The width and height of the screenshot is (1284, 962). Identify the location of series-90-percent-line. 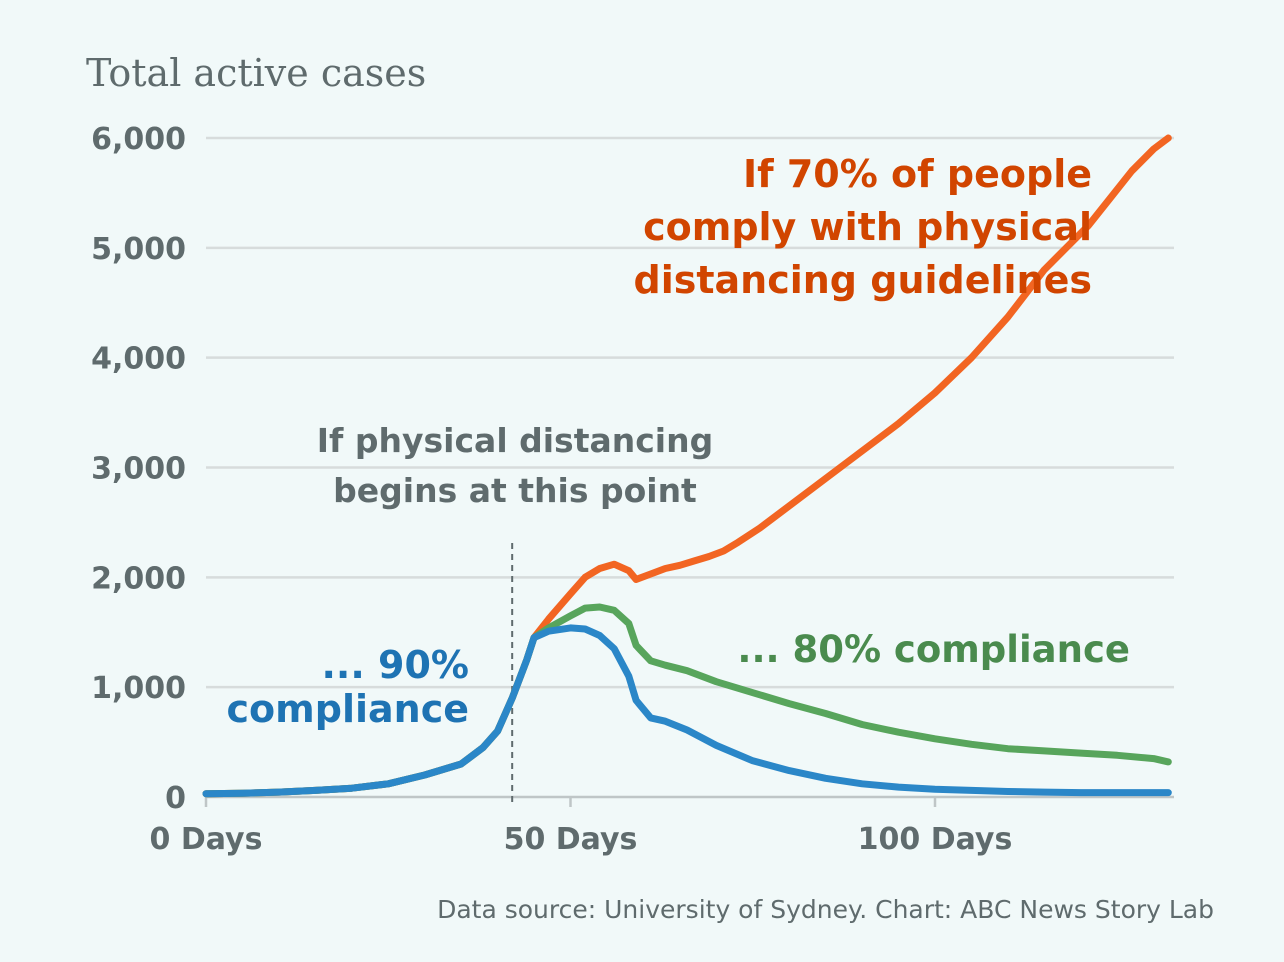
(687, 711).